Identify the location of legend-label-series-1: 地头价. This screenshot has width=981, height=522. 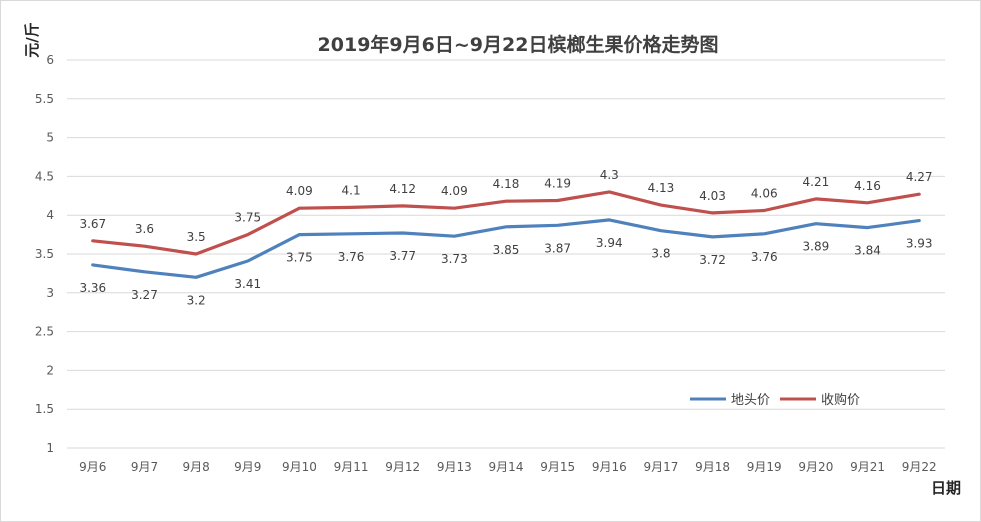
(750, 400).